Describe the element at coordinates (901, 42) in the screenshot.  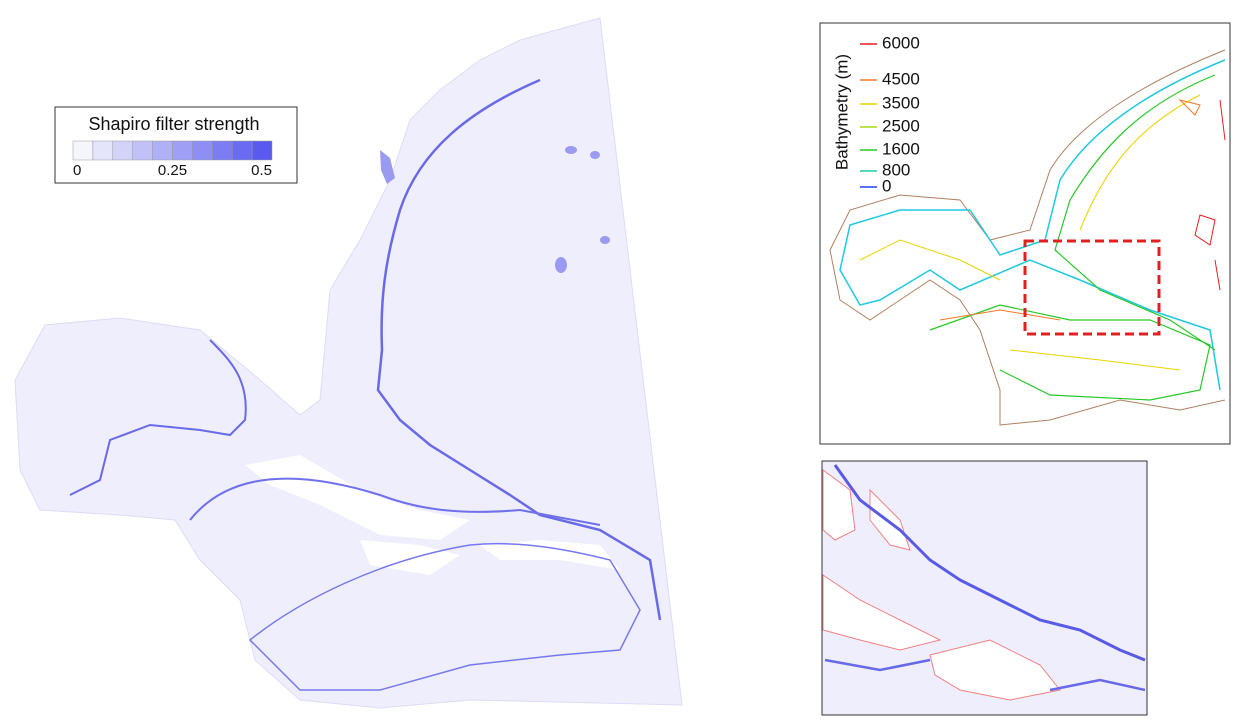
I see `legend-label: 6000` at that location.